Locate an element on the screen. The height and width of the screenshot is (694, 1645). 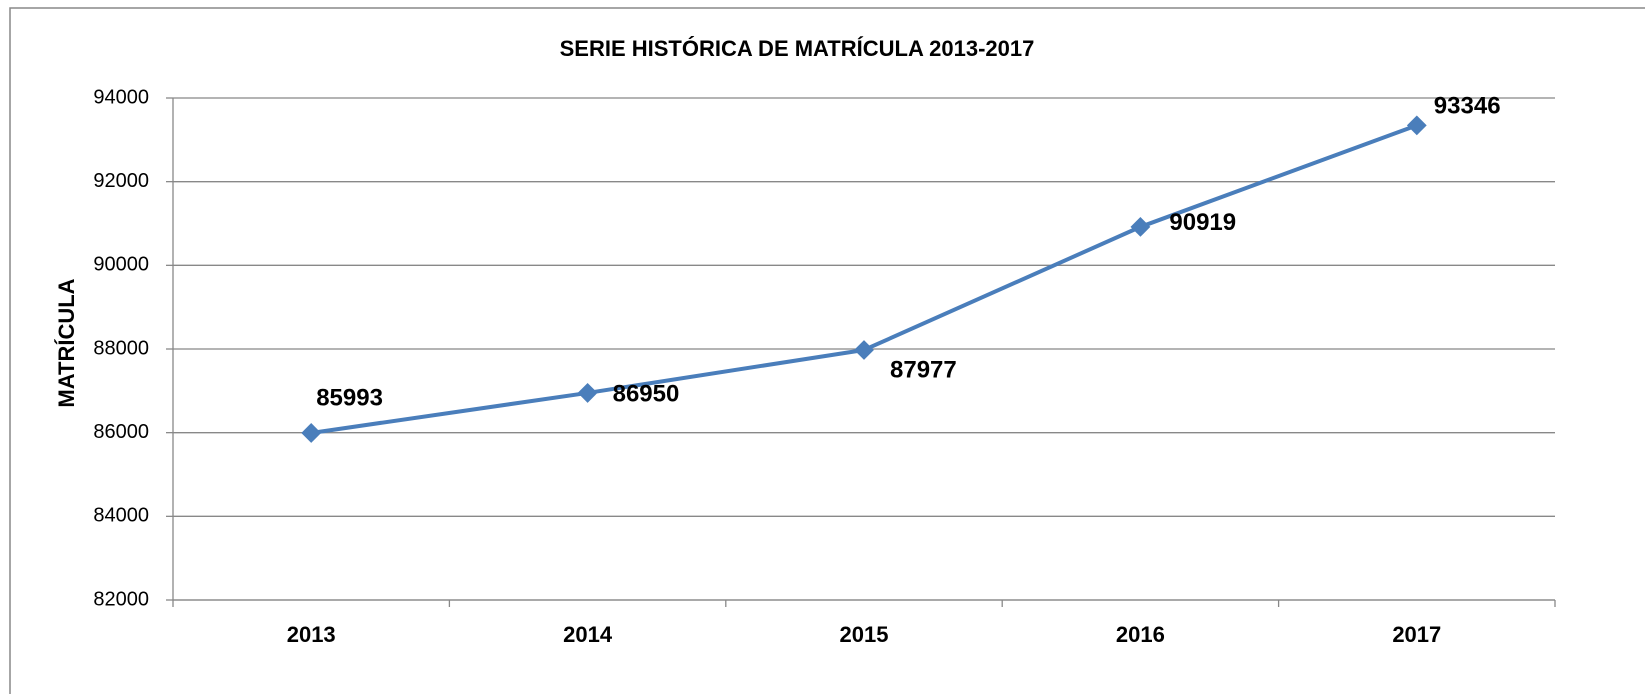
data-label: 93346 is located at coordinates (1467, 106).